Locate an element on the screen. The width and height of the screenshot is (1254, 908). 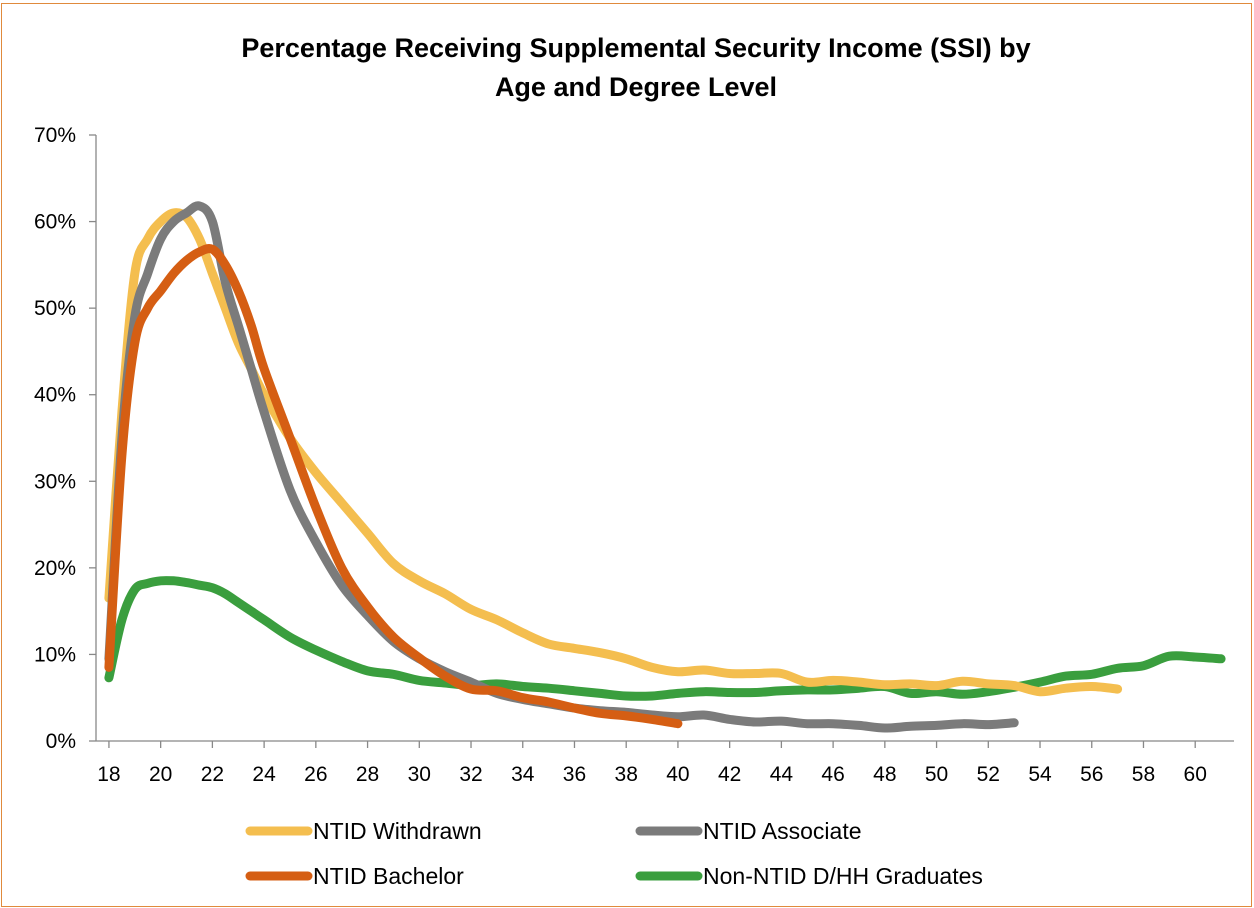
legend-label-ntid-associate: NTID Associate is located at coordinates (782, 831).